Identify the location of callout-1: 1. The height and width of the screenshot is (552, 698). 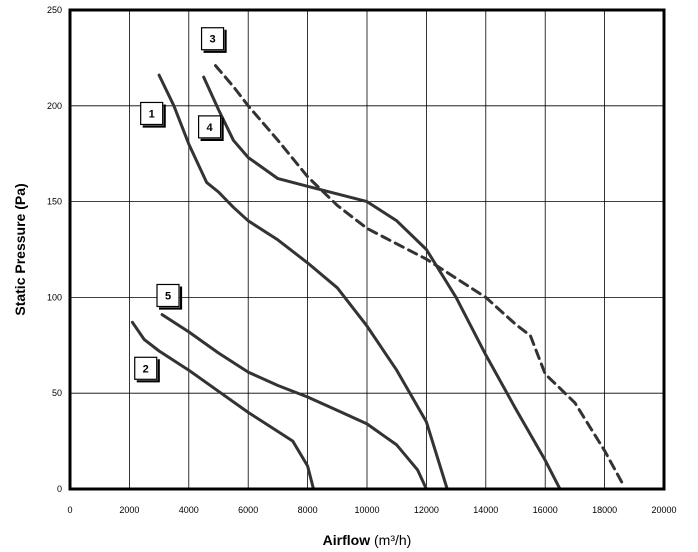
(153, 114).